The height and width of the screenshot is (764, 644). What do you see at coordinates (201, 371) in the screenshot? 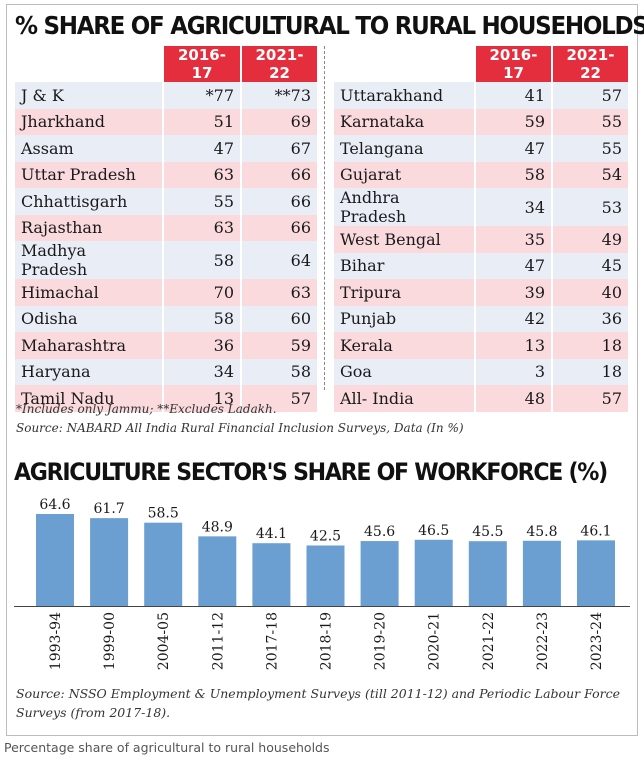
I see `value-2016-17: 34` at bounding box center [201, 371].